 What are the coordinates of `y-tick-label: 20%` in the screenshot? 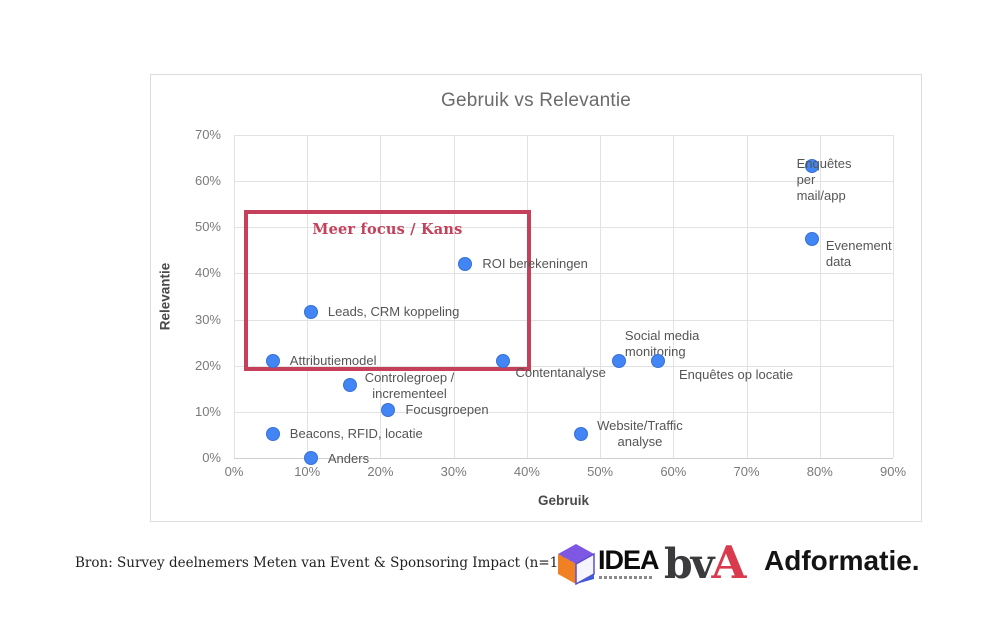 It's located at (207, 365).